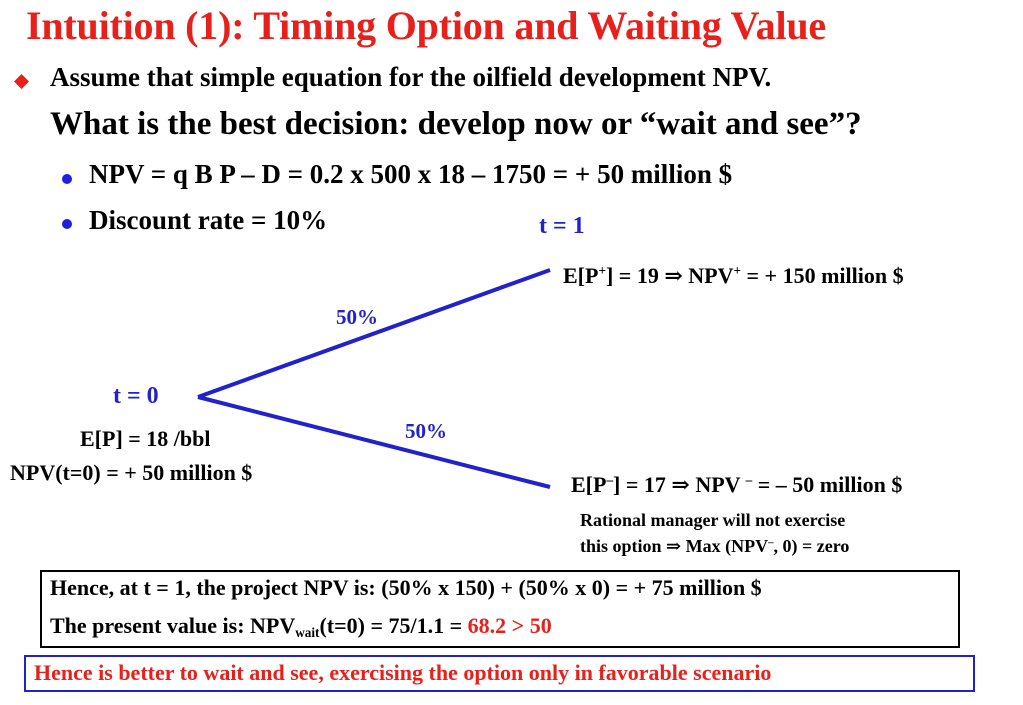  What do you see at coordinates (208, 220) in the screenshot?
I see `sub-bullet-discount: Discount rate = 10%` at bounding box center [208, 220].